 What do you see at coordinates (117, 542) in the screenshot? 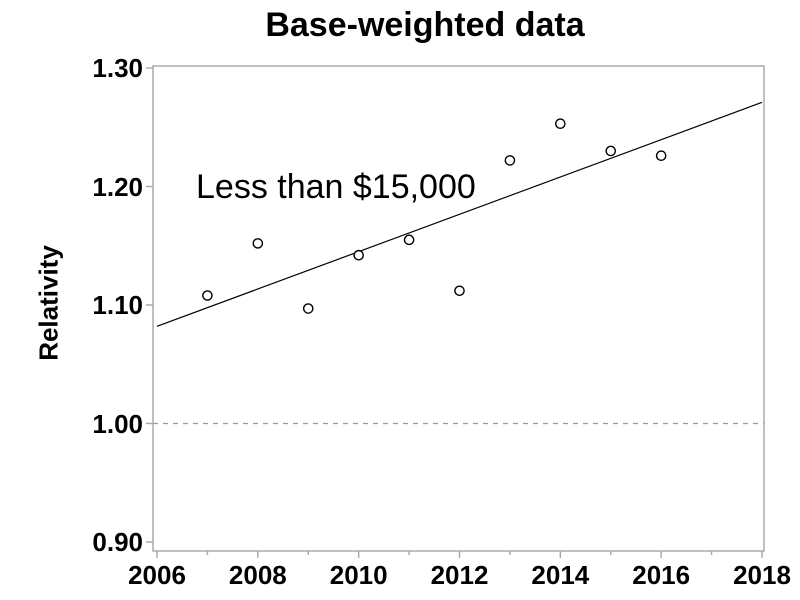
I see `y-tick-label: 0.90` at bounding box center [117, 542].